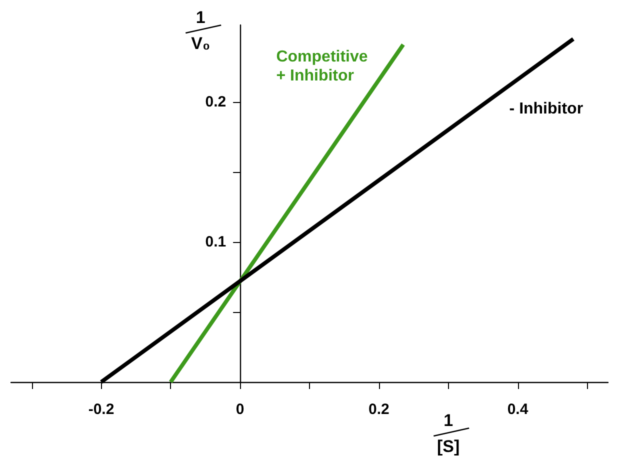 The width and height of the screenshot is (638, 466). What do you see at coordinates (101, 409) in the screenshot?
I see `x-tick-label: -0.2` at bounding box center [101, 409].